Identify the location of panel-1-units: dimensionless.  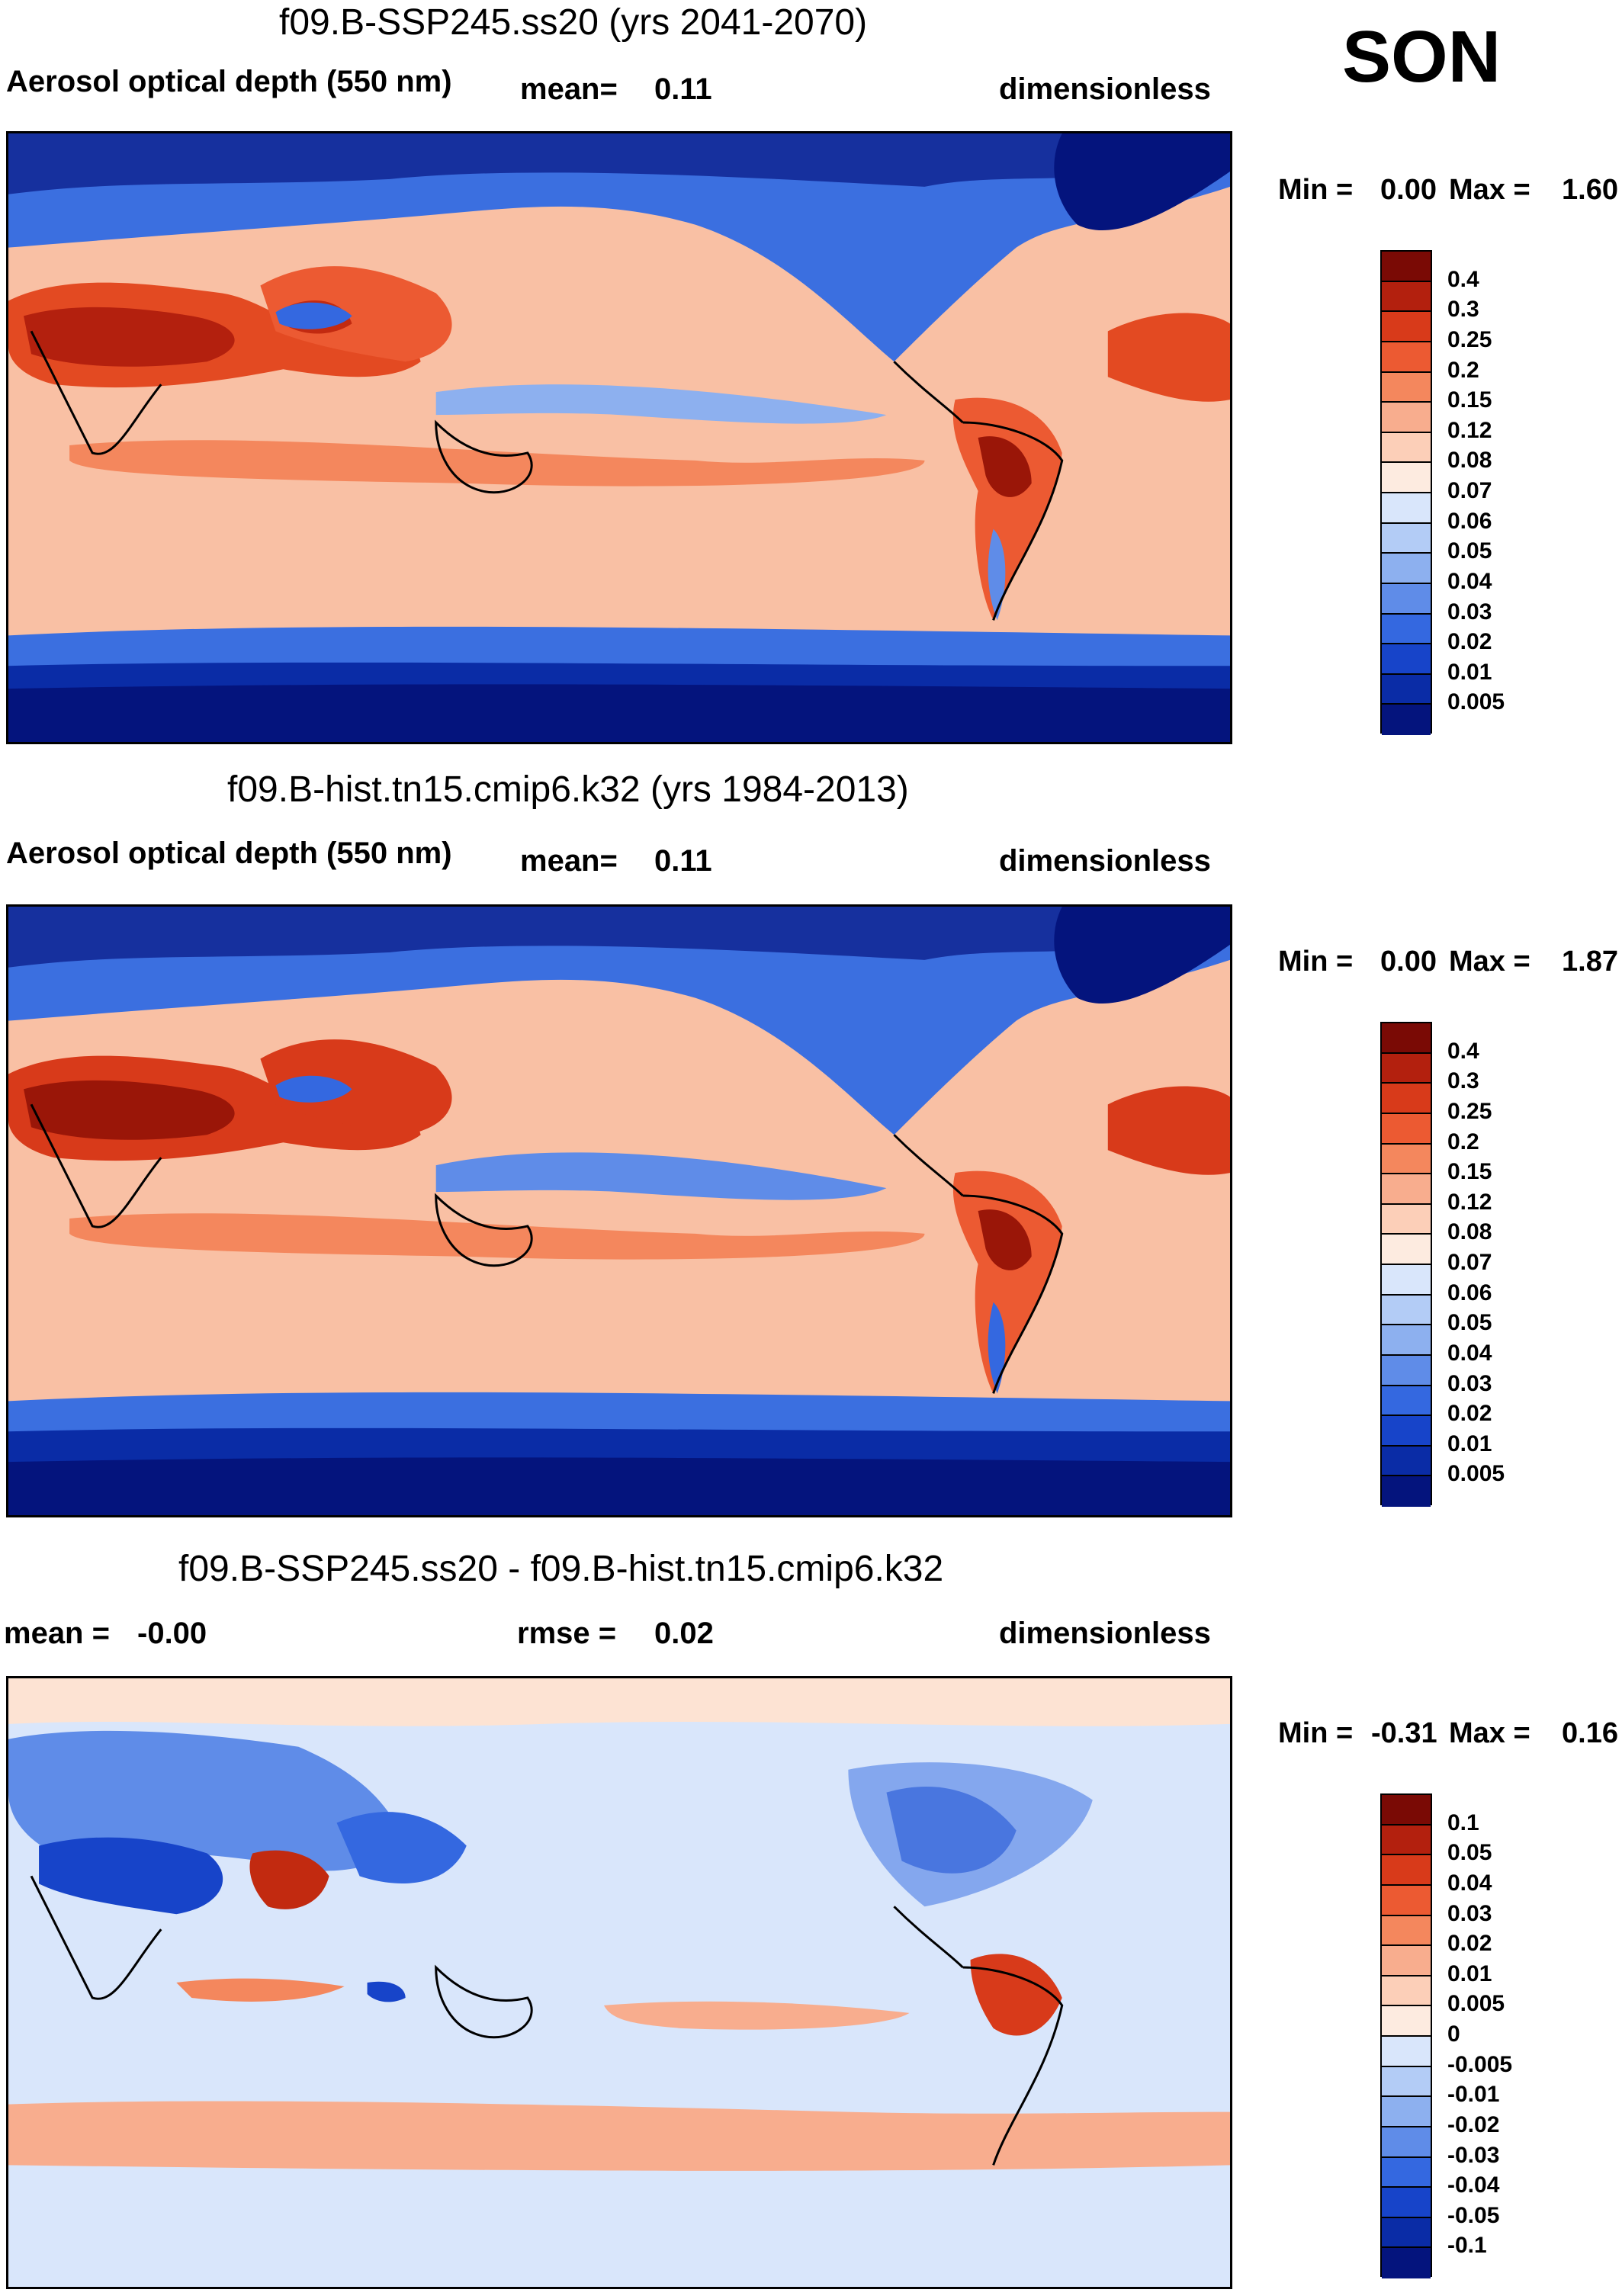
(1105, 89).